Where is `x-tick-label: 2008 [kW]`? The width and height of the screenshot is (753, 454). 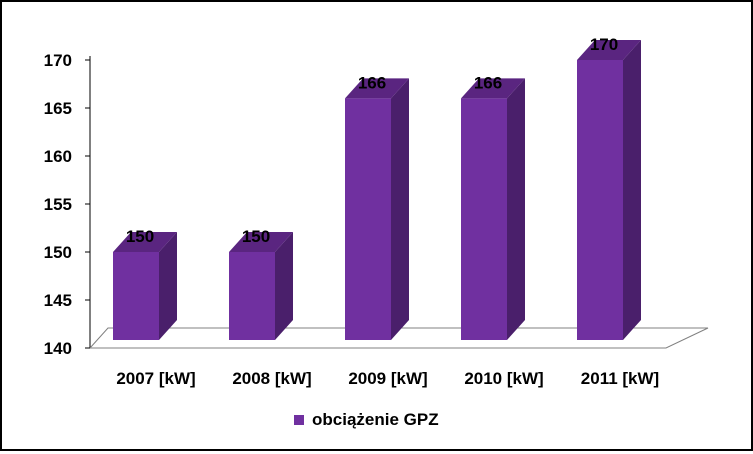
x-tick-label: 2008 [kW] is located at coordinates (271, 378).